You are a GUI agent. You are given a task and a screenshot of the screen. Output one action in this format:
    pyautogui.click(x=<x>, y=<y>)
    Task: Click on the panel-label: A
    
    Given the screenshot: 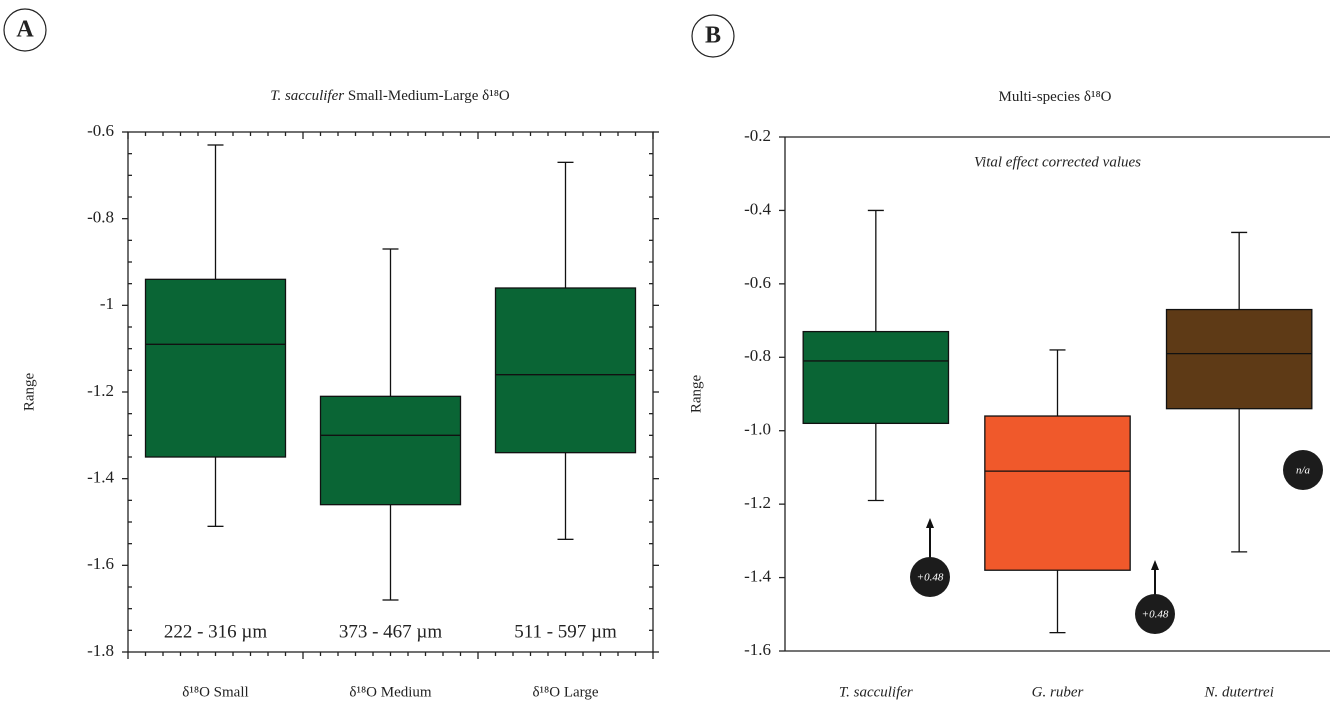 What is the action you would take?
    pyautogui.click(x=25, y=30)
    